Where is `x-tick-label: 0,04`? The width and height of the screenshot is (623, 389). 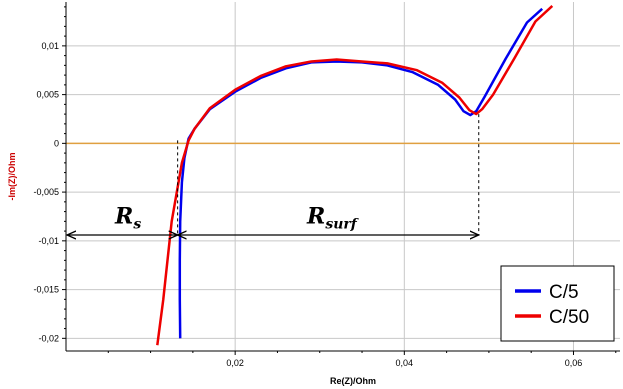
x-tick-label: 0,04 is located at coordinates (405, 363).